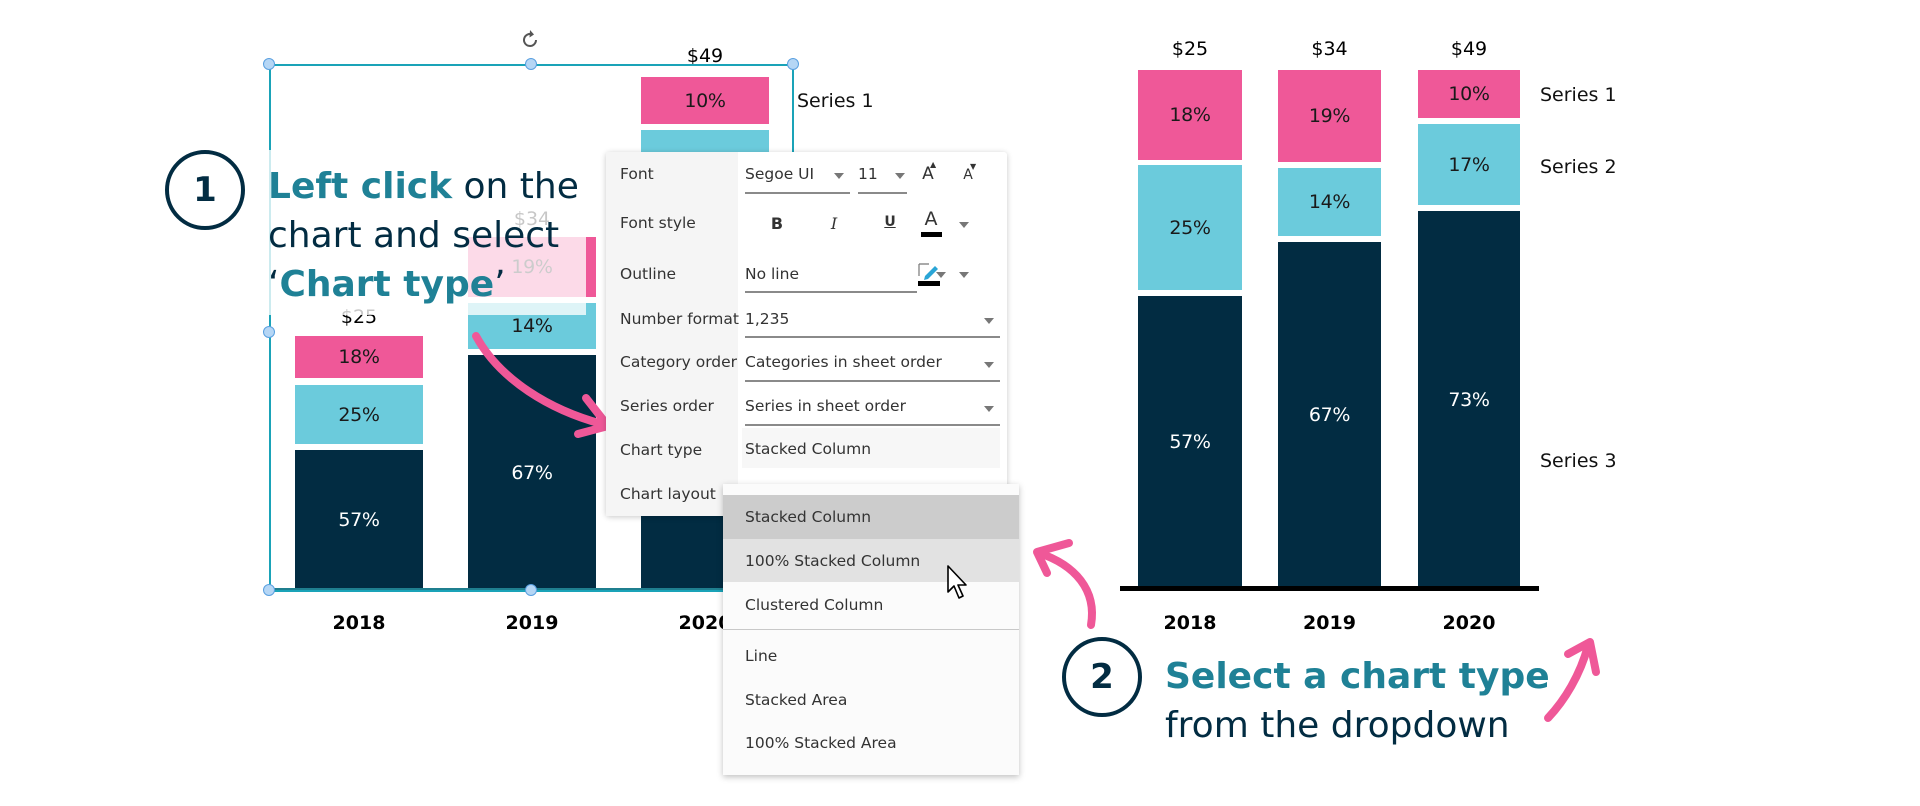 The width and height of the screenshot is (1920, 806). What do you see at coordinates (705, 56) in the screenshot?
I see `total-label-2020: $49` at bounding box center [705, 56].